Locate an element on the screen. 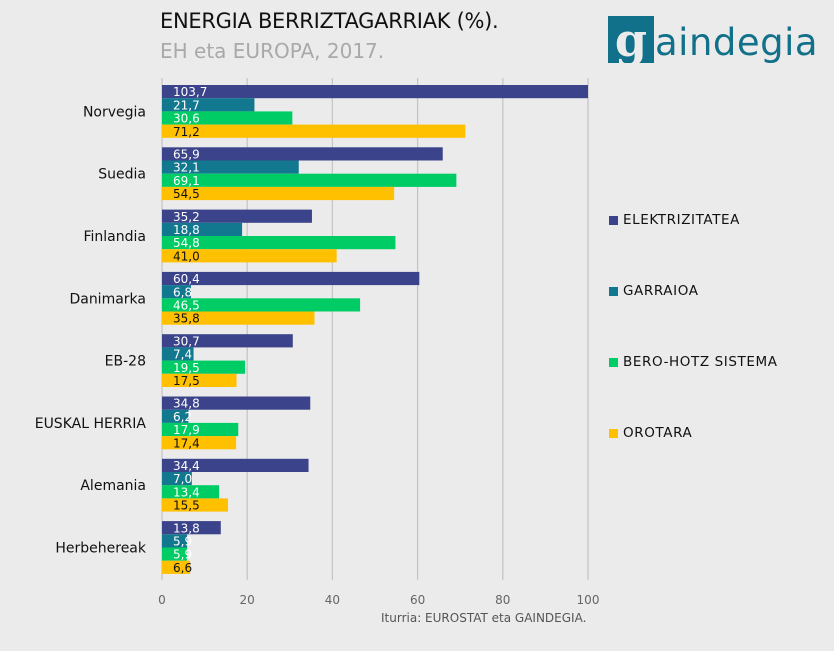 This screenshot has width=834, height=651. category-label: Danimarka is located at coordinates (107, 299).